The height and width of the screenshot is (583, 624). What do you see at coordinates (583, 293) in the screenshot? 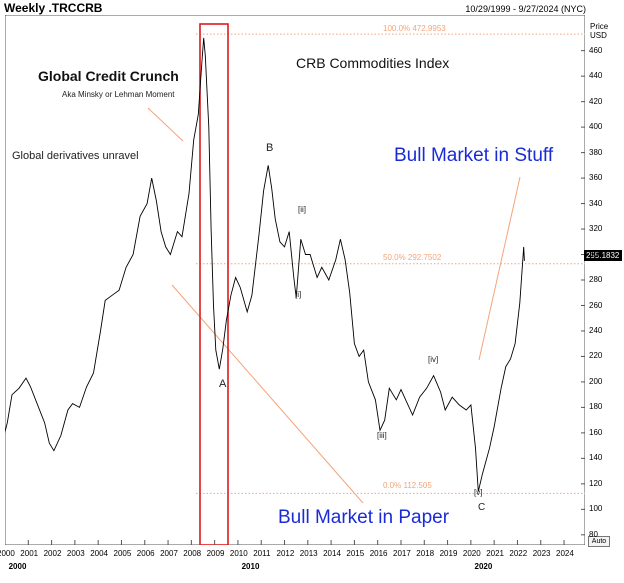
I see `y-axis-ticks` at bounding box center [583, 293].